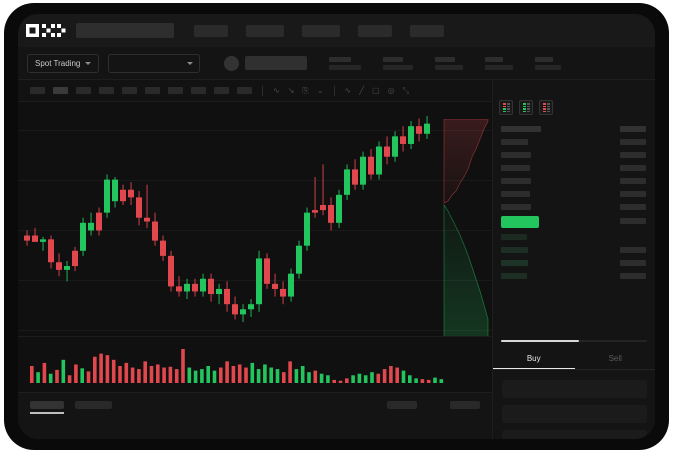  I want to click on orderbook-last-price-row, so click(520, 222).